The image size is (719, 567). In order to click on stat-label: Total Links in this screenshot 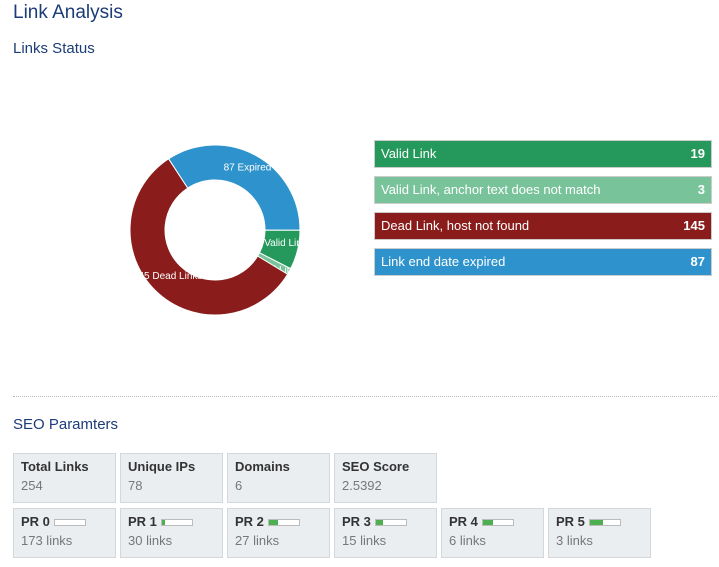, I will do `click(55, 466)`.